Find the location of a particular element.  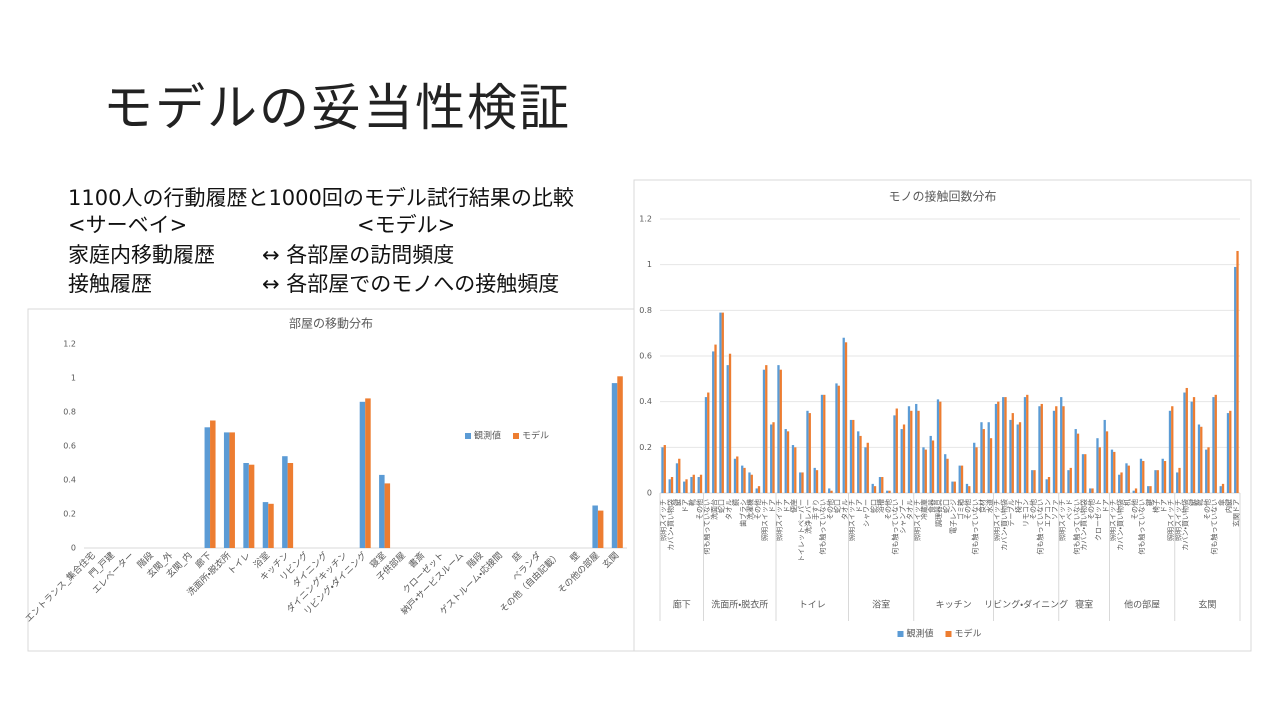

x-tick-label: 手すり is located at coordinates (815, 509).